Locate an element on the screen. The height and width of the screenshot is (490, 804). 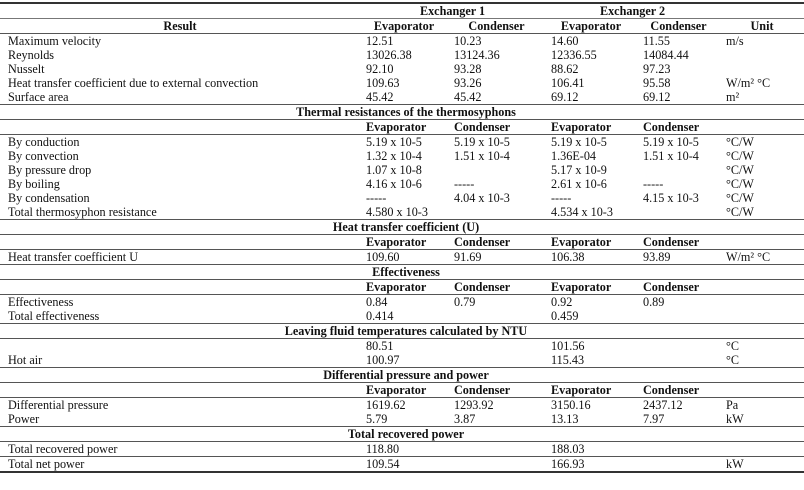
row-value: 0.459 is located at coordinates (565, 316).